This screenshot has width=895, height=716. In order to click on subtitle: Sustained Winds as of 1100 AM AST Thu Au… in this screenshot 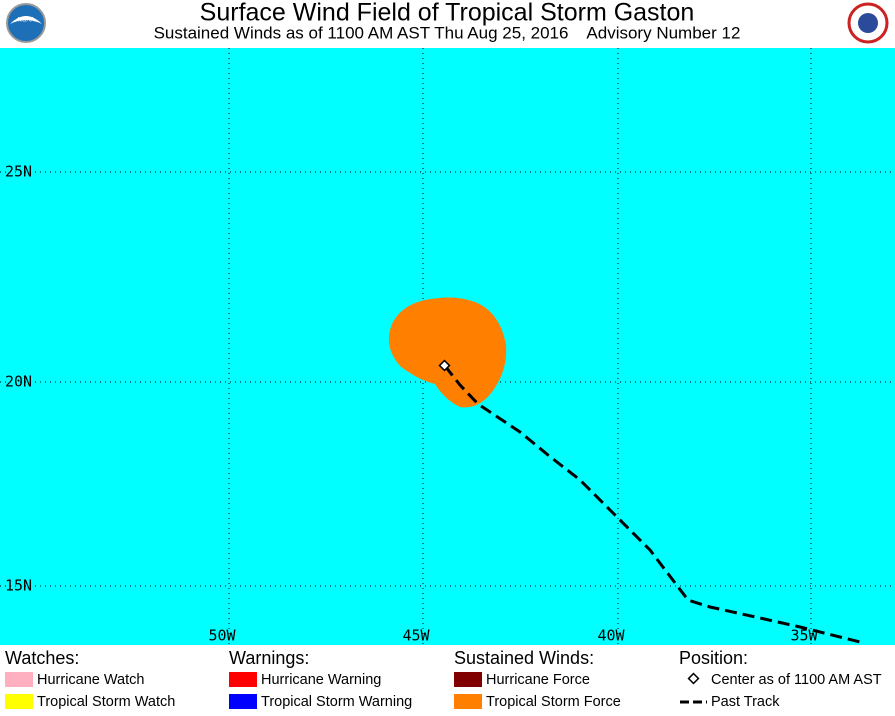, I will do `click(447, 32)`.